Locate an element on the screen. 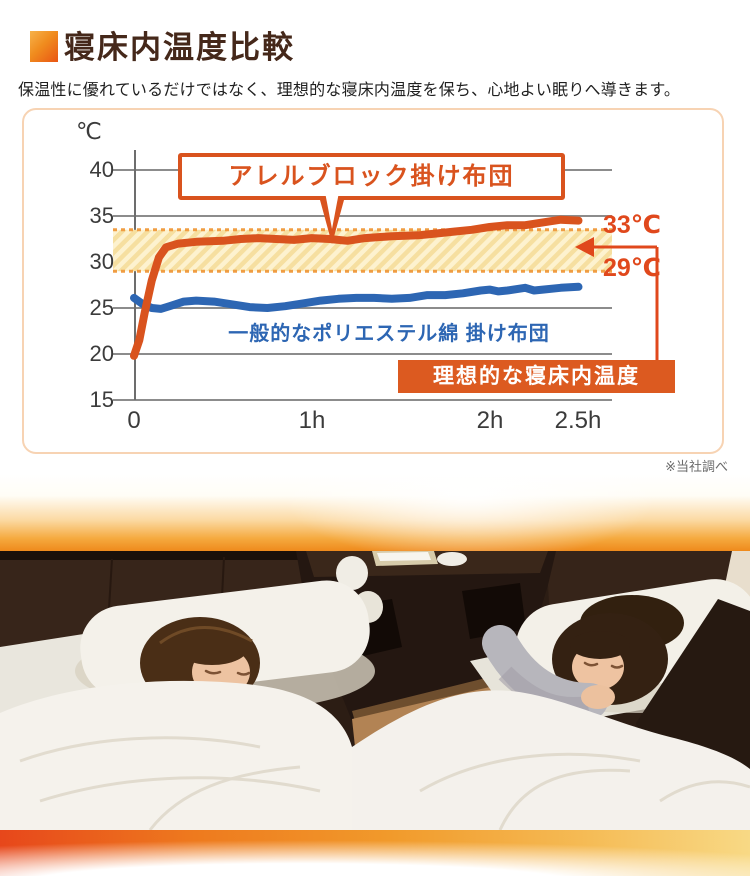 The image size is (750, 876). y-axis-unit-label: ℃ is located at coordinates (89, 131).